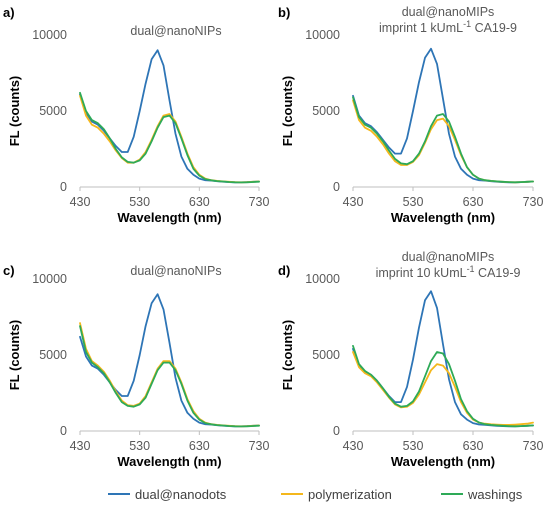 The width and height of the screenshot is (550, 505). I want to click on panel-label: b), so click(284, 12).